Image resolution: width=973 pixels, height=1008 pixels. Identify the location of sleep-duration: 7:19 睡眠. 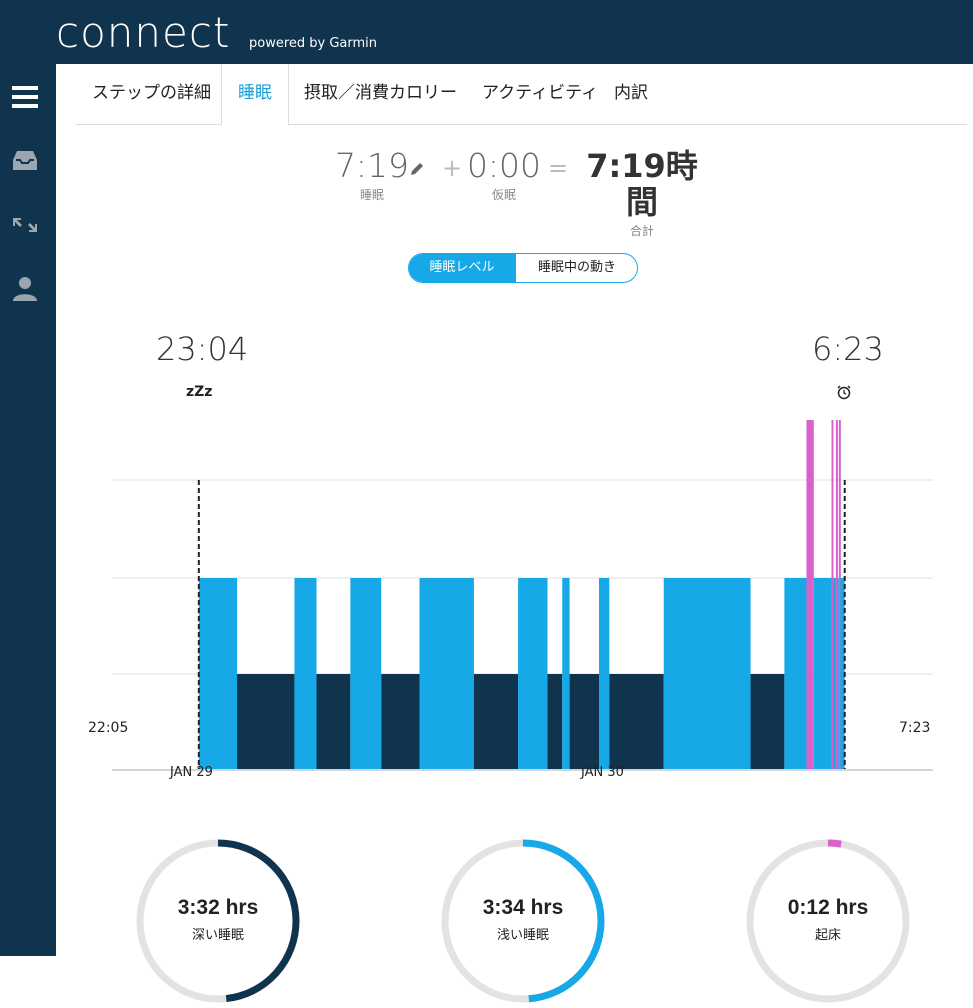
(384, 175).